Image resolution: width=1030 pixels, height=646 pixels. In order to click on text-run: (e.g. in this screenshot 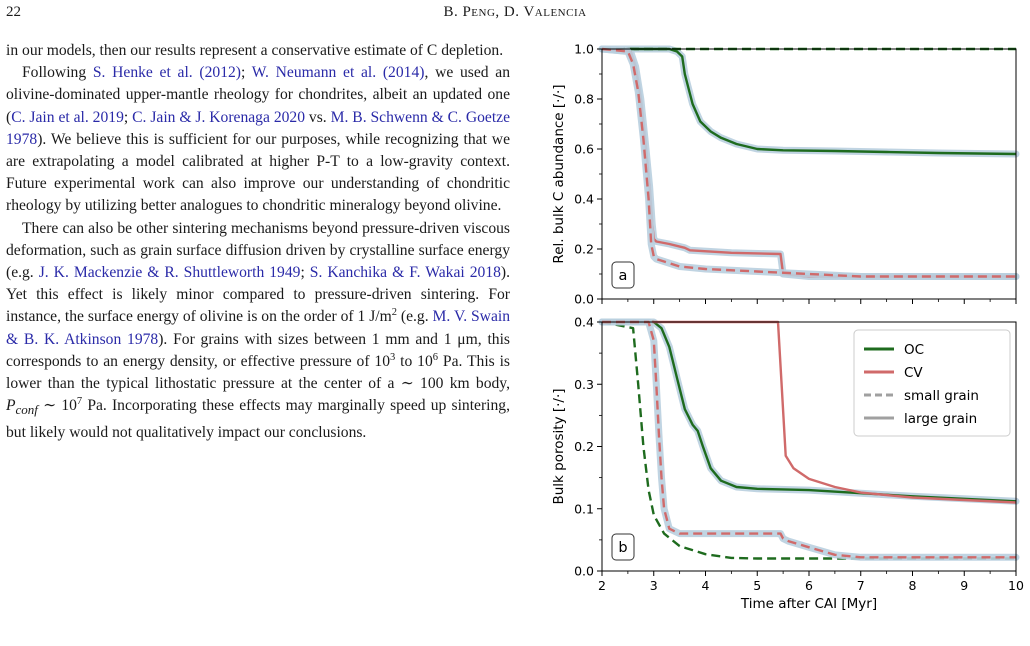, I will do `click(415, 317)`.